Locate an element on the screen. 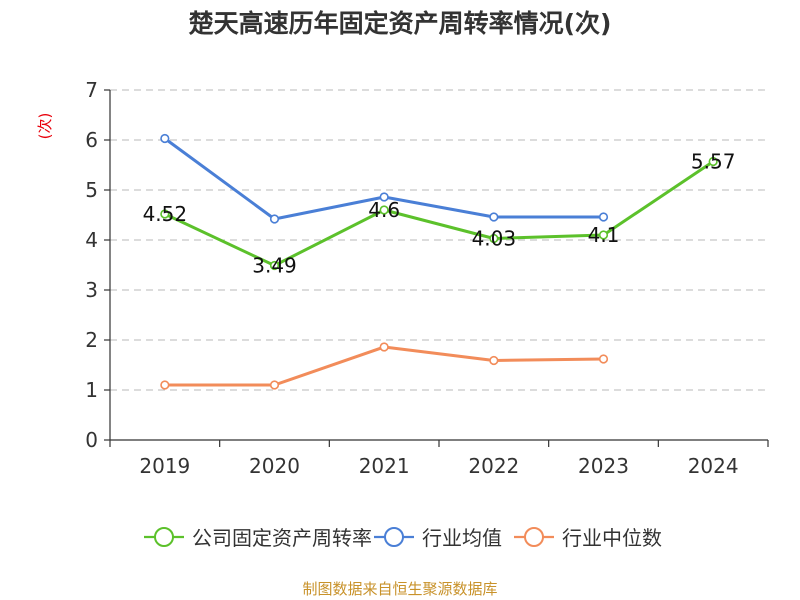 This screenshot has height=600, width=800. legend-label: 行业中位数 is located at coordinates (612, 538).